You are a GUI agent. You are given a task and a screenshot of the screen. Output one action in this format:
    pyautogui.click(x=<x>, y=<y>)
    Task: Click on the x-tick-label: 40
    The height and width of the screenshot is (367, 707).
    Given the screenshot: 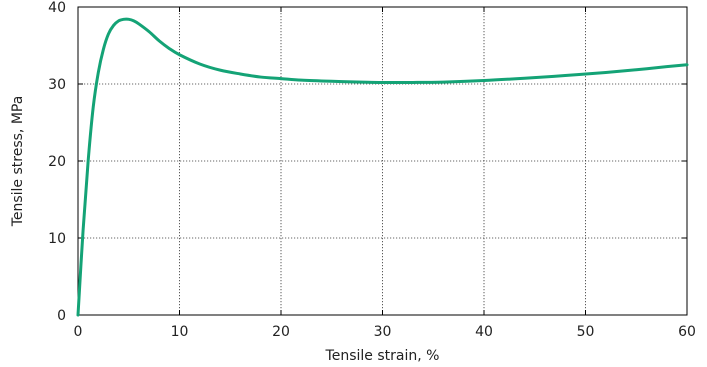 What is the action you would take?
    pyautogui.click(x=484, y=332)
    